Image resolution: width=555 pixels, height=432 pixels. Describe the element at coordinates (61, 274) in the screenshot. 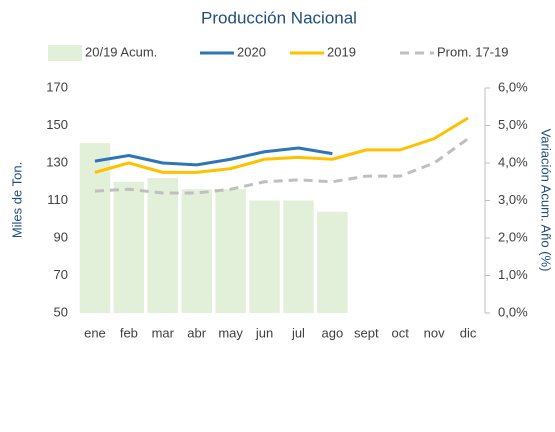

I see `y-tick-label: 70` at that location.